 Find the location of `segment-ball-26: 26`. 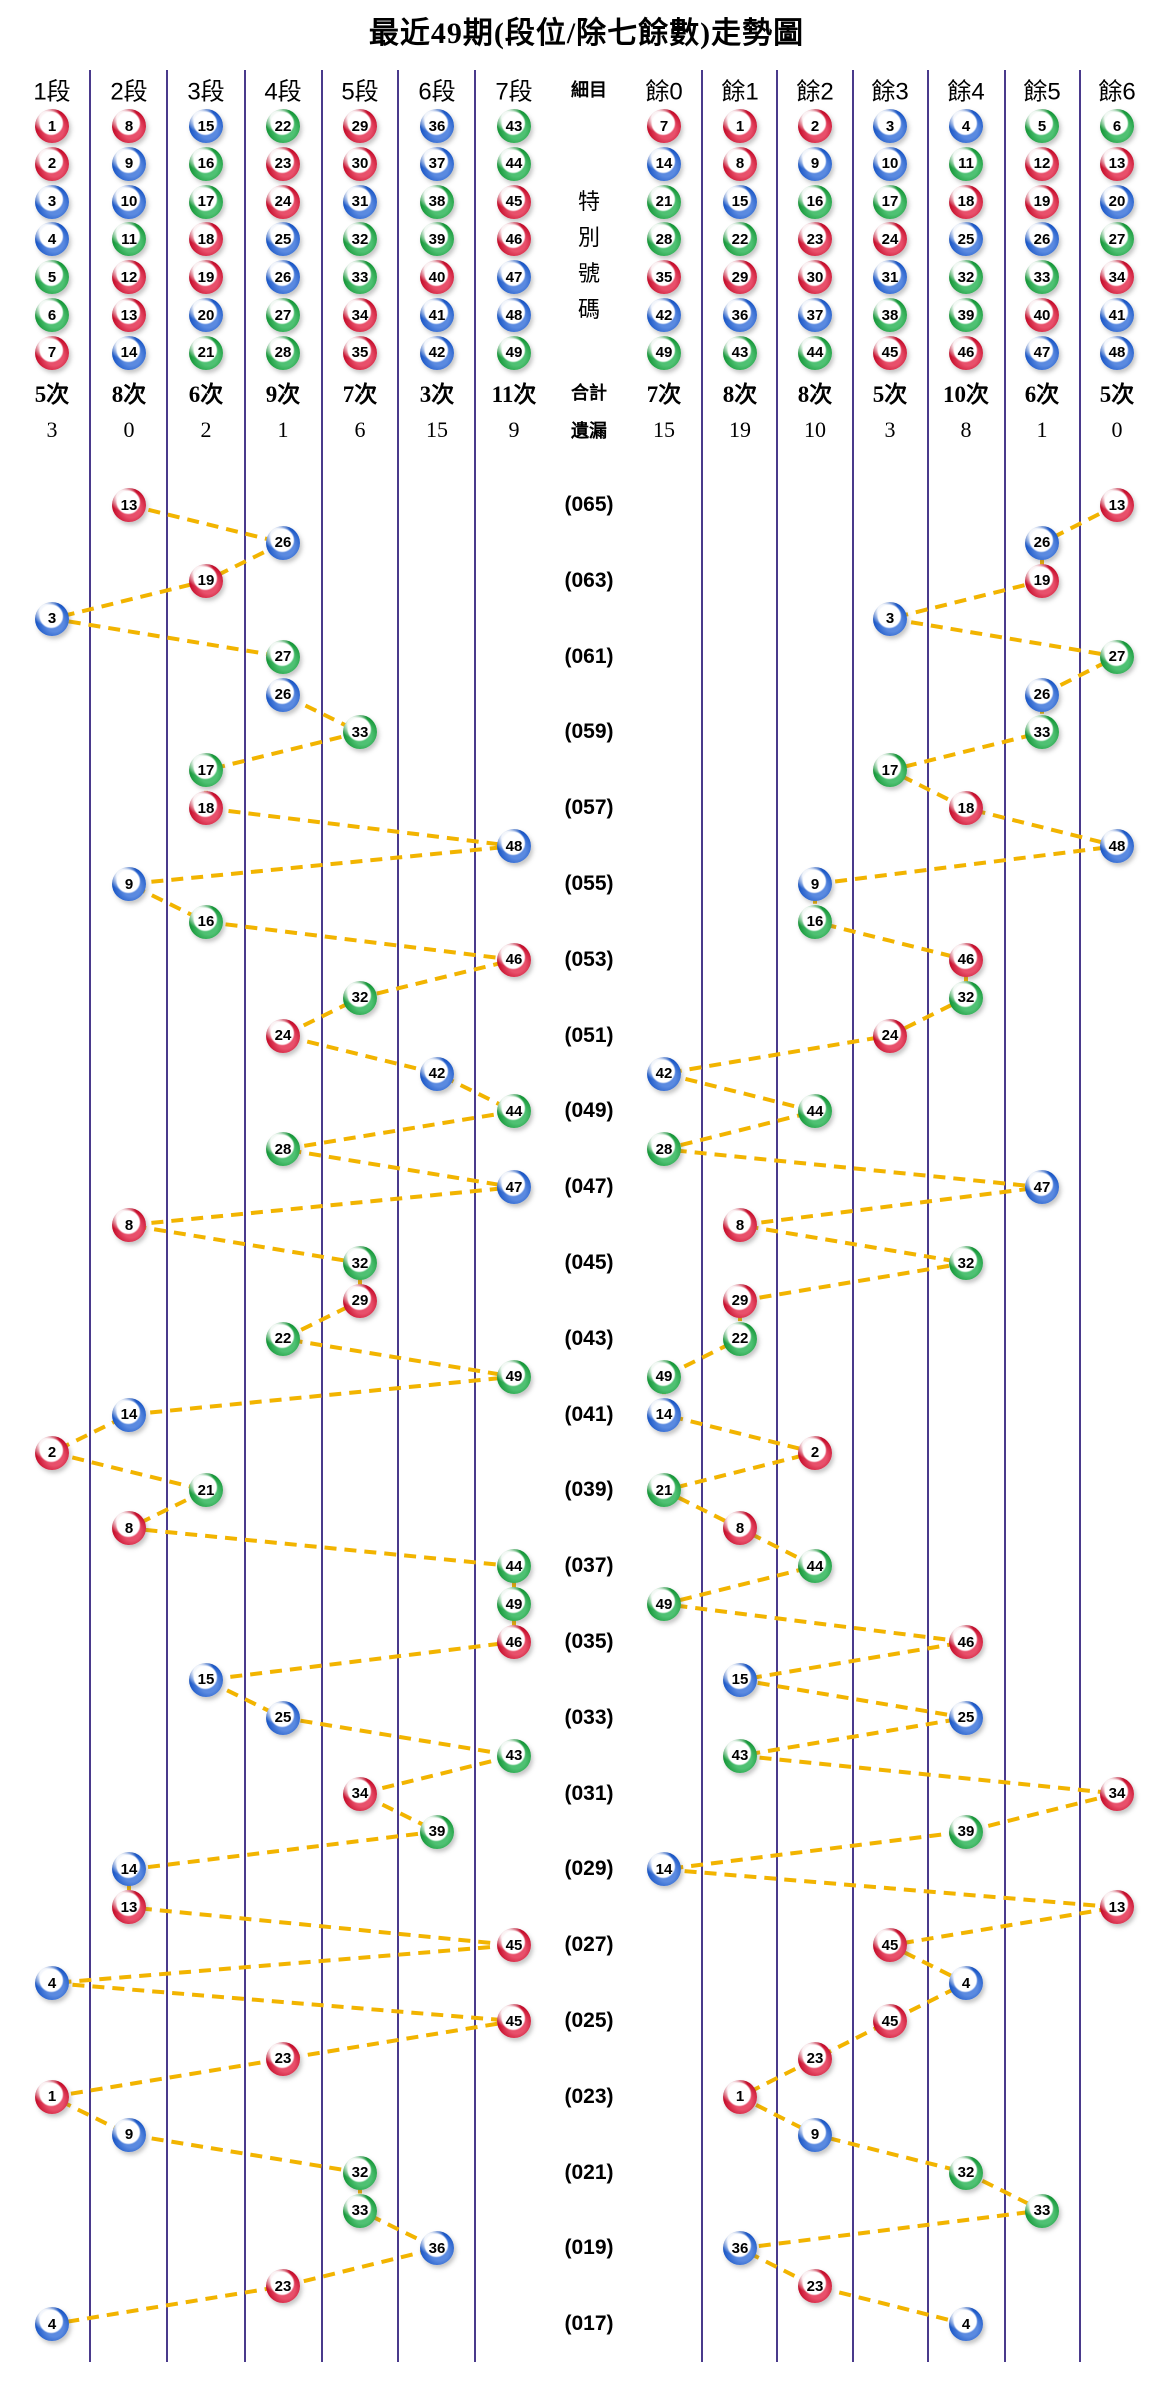

segment-ball-26: 26 is located at coordinates (283, 542).